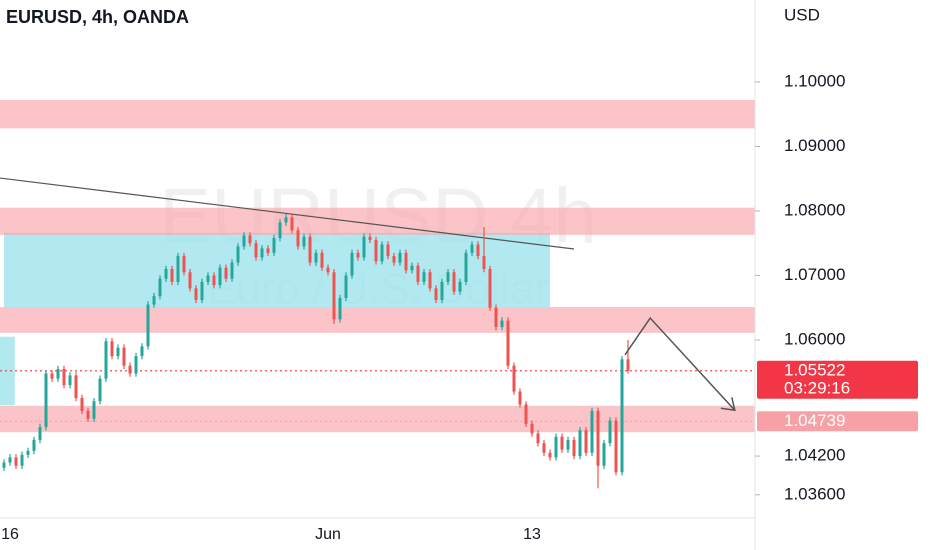 The height and width of the screenshot is (550, 932). Describe the element at coordinates (814, 455) in the screenshot. I see `y-tick-label: 1.04200` at that location.